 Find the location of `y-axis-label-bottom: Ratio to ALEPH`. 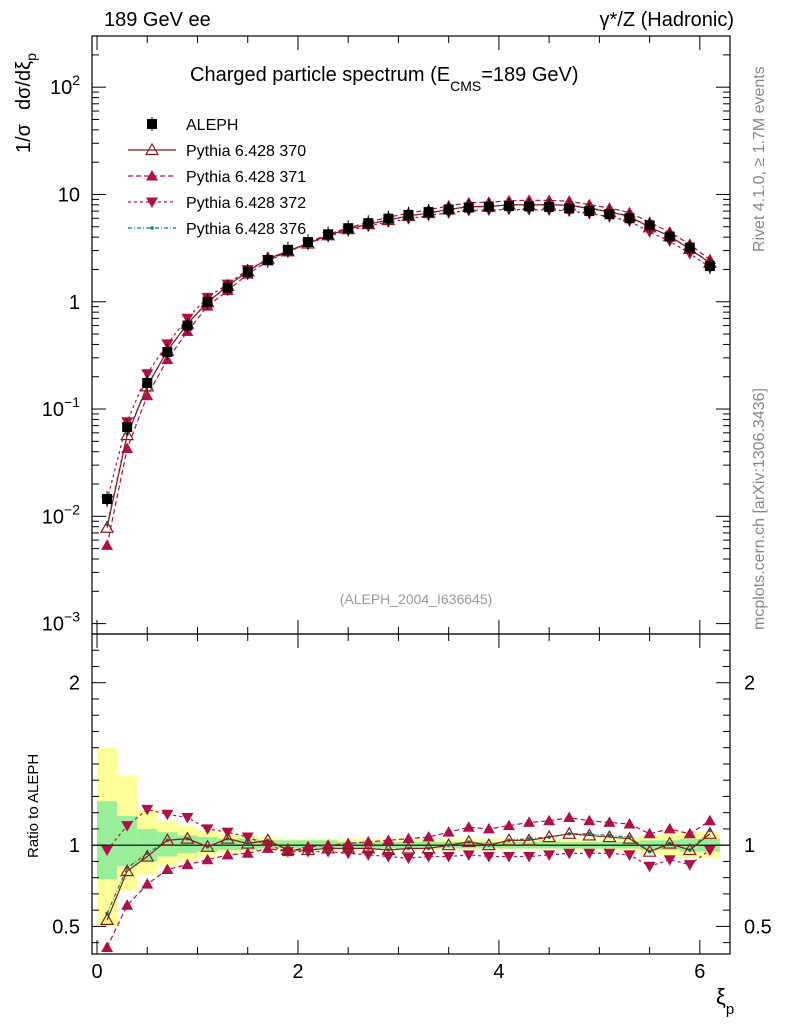

y-axis-label-bottom: Ratio to ALEPH is located at coordinates (33, 806).